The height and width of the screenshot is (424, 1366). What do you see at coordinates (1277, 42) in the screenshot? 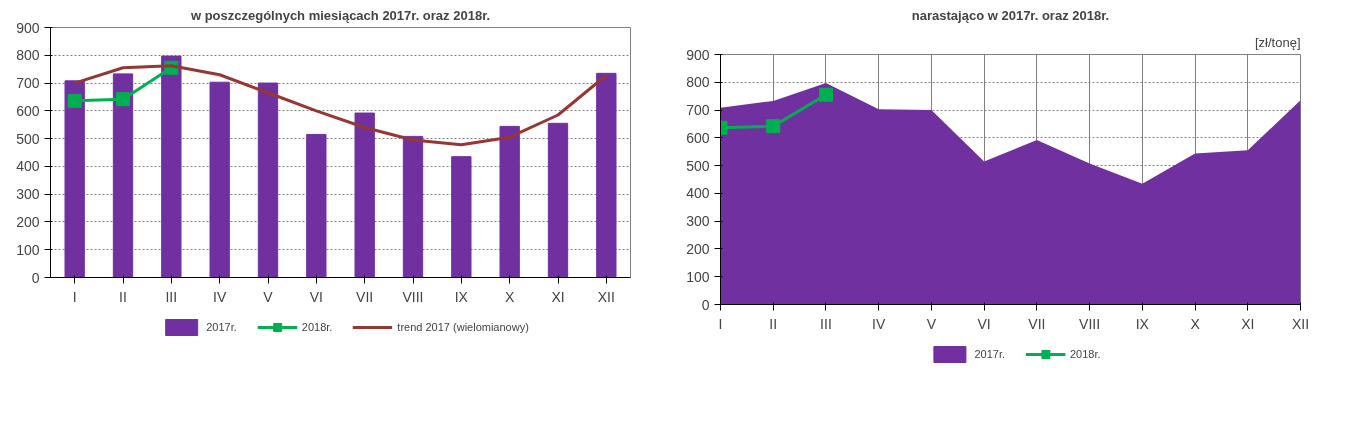
I see `text: [zł/tonę]` at bounding box center [1277, 42].